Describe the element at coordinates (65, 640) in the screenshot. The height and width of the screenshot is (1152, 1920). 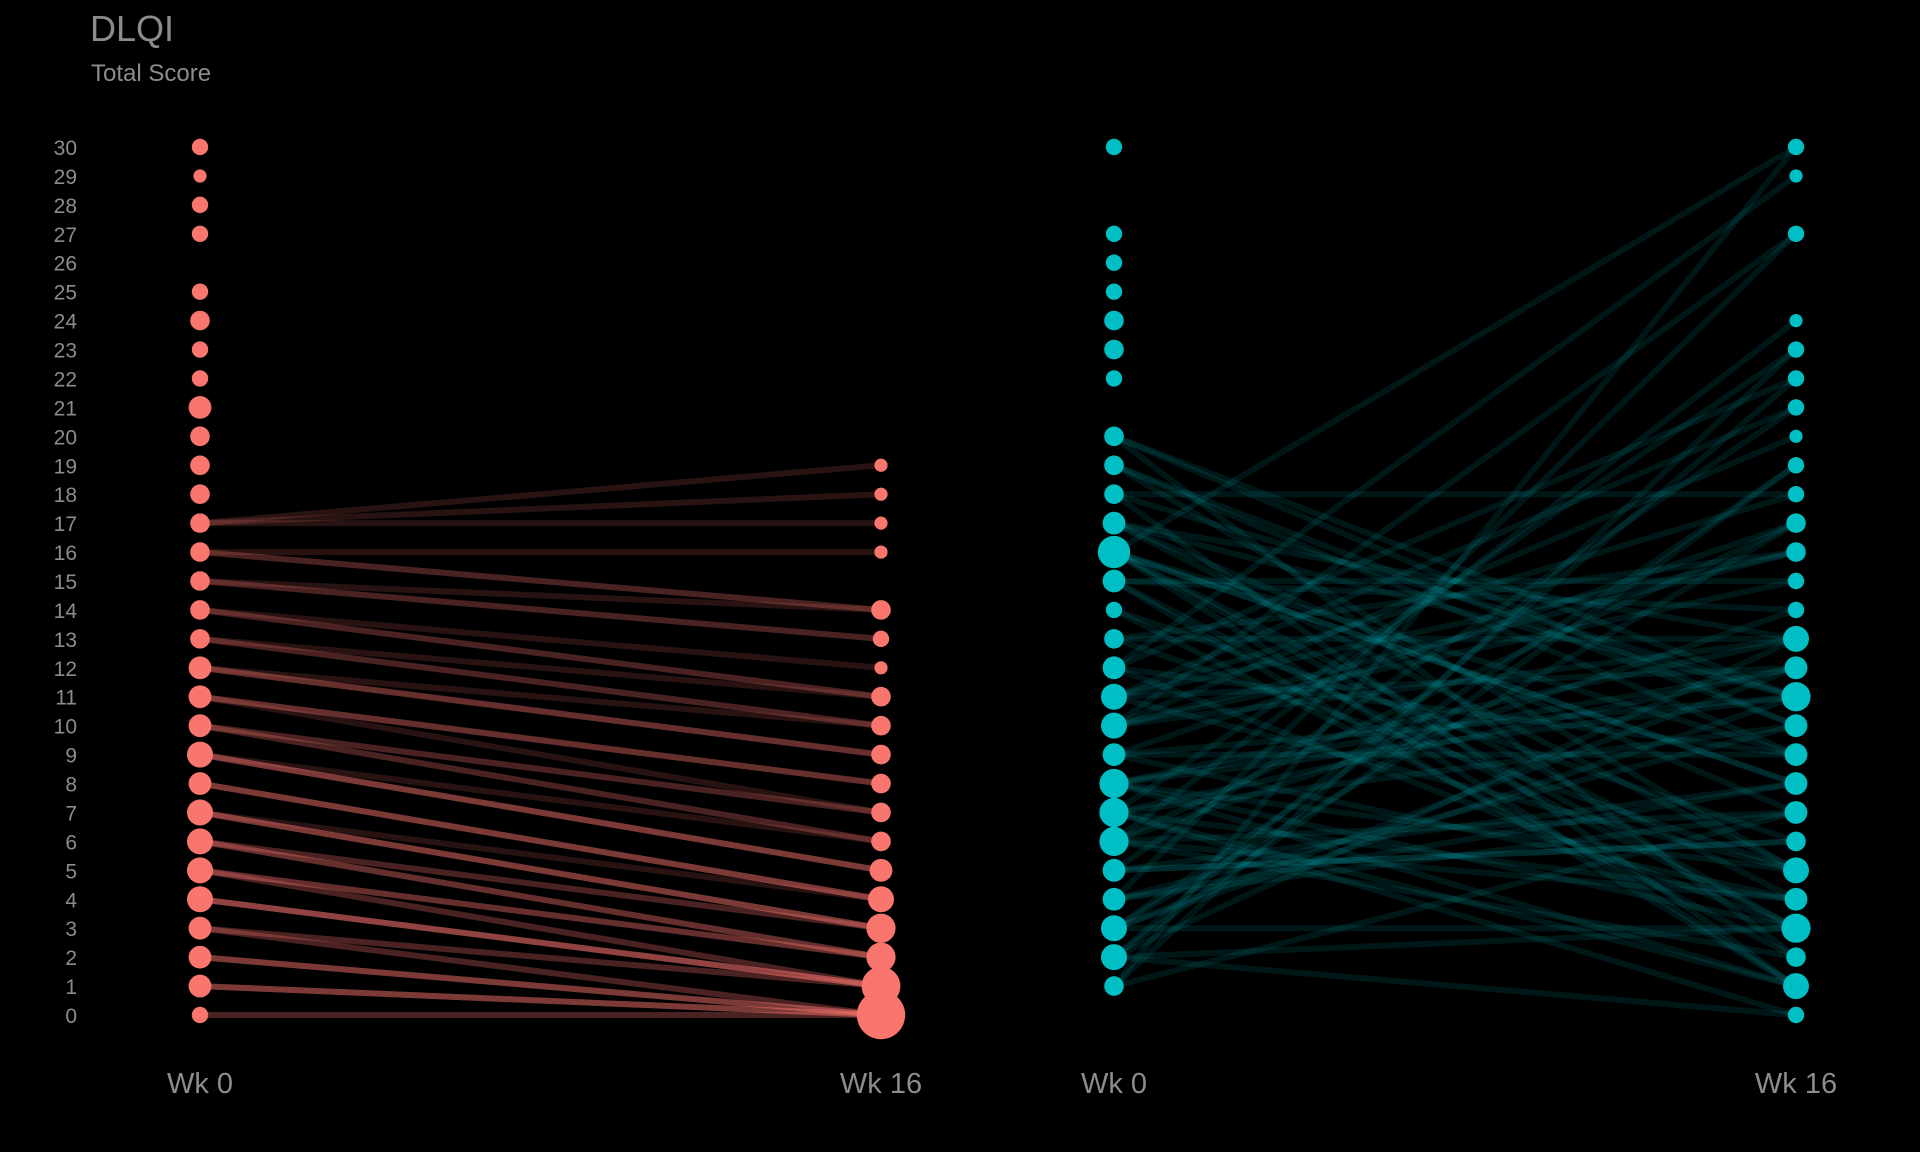
I see `y-tick-label: 13` at that location.